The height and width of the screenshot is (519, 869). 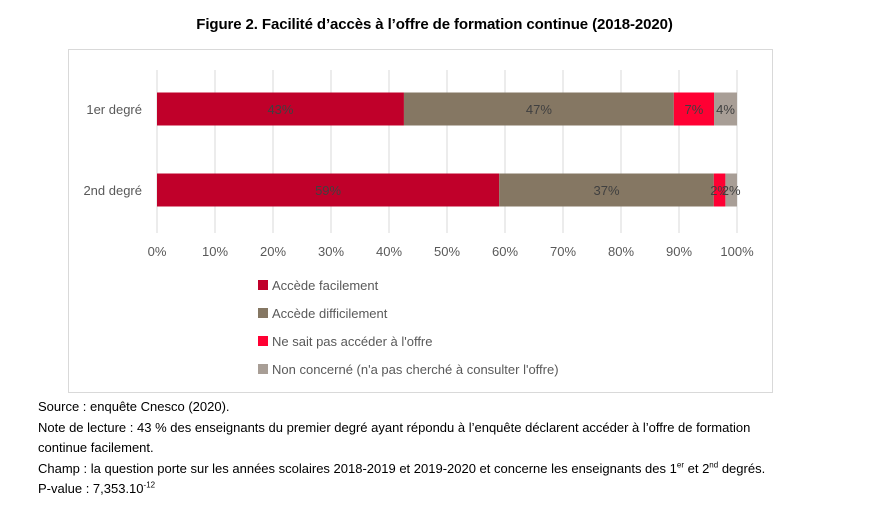 What do you see at coordinates (134, 406) in the screenshot?
I see `source-note: Source : enquête Cnesco (2020).` at bounding box center [134, 406].